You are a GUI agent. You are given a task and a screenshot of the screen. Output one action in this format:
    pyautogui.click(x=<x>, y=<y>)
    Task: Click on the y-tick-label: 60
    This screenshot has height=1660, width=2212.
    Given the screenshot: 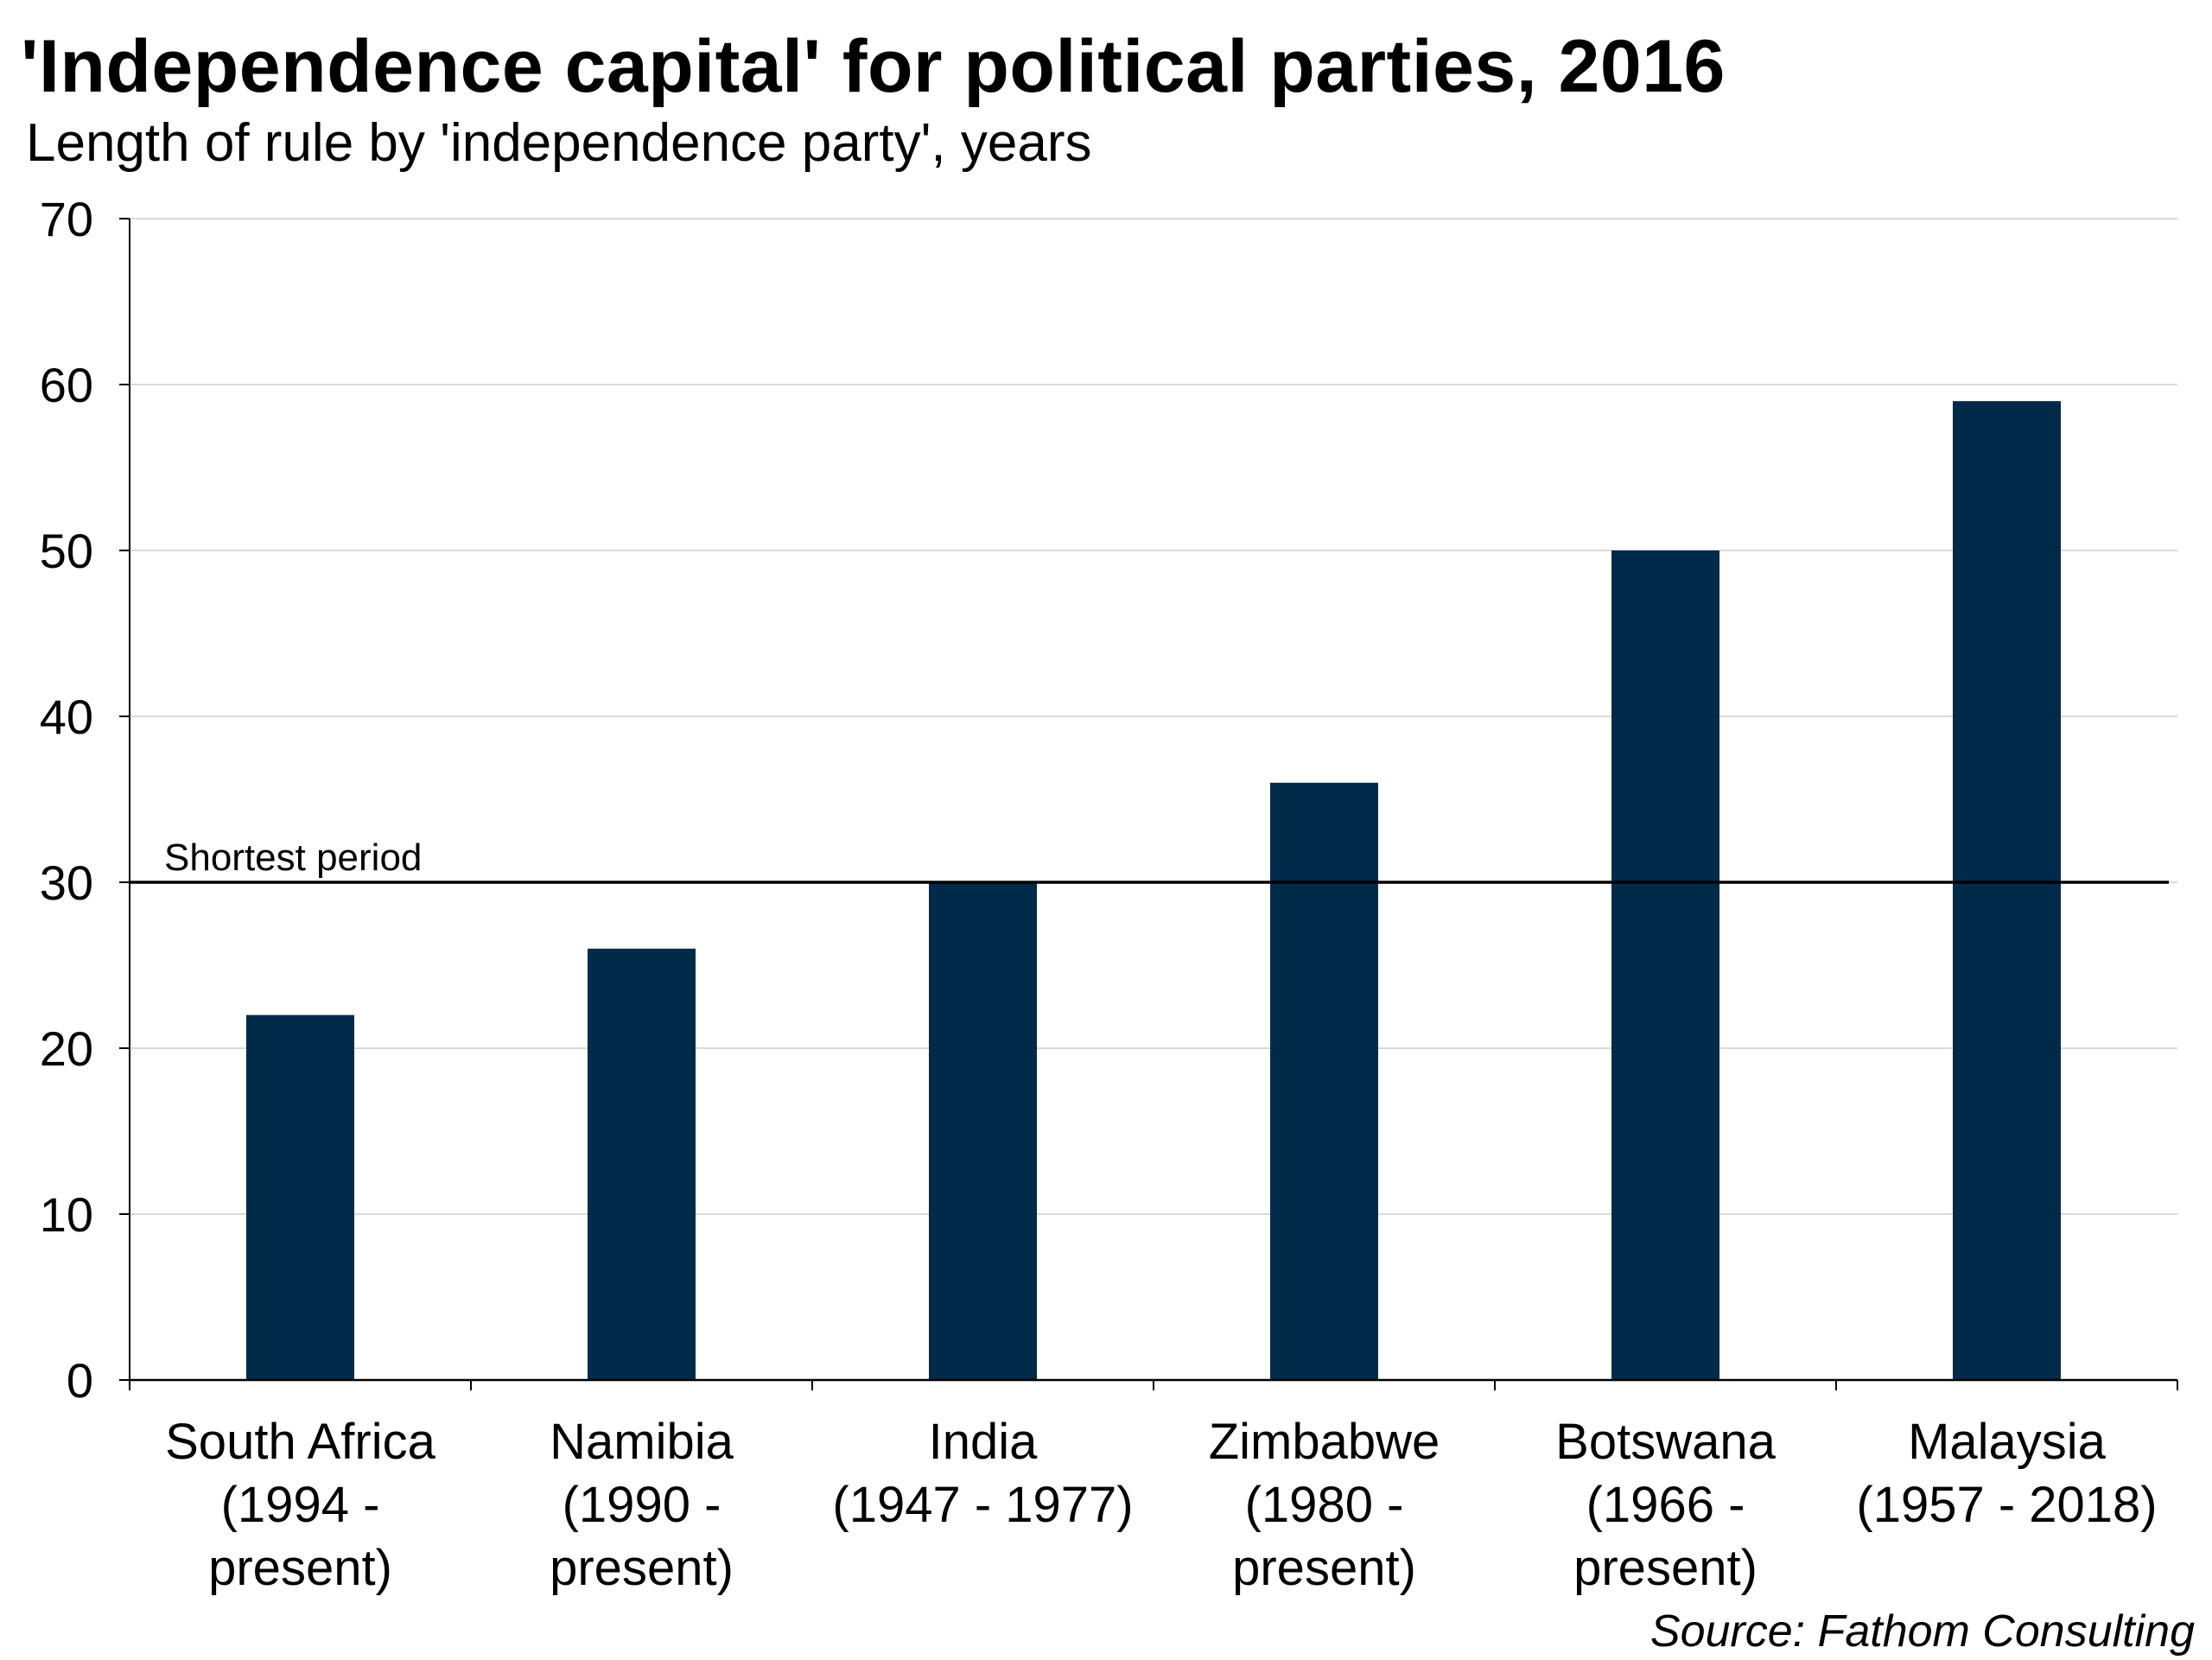 What is the action you would take?
    pyautogui.click(x=66, y=385)
    